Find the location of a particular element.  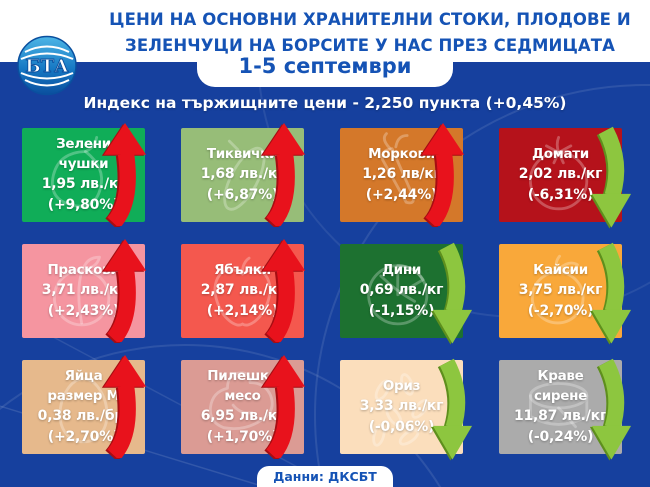

source-pill: Данни: ДКСБТ is located at coordinates (325, 476).